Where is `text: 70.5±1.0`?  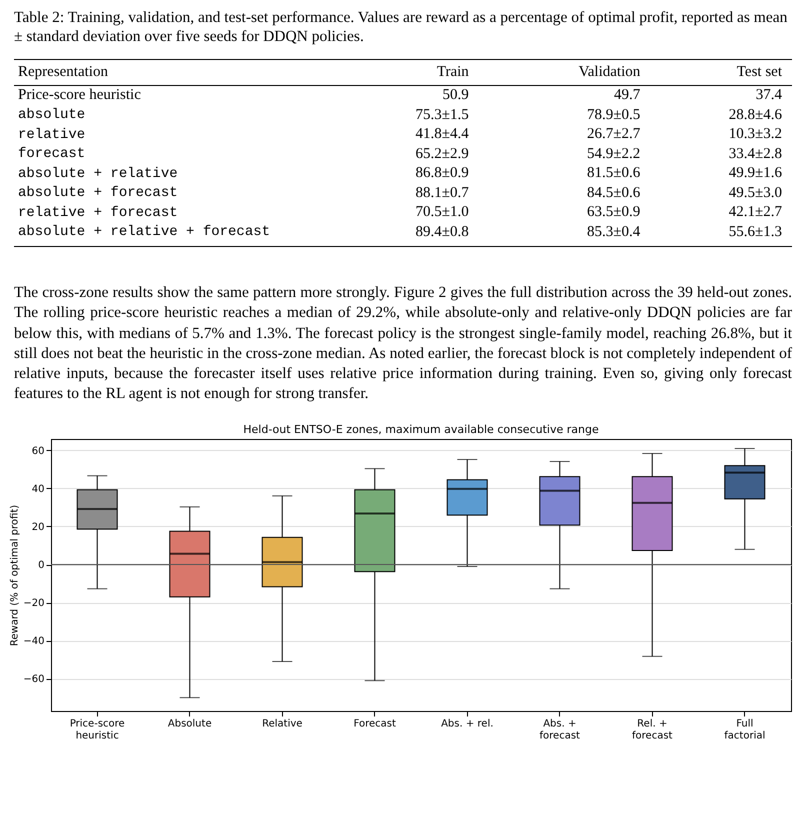 text: 70.5±1.0 is located at coordinates (442, 212).